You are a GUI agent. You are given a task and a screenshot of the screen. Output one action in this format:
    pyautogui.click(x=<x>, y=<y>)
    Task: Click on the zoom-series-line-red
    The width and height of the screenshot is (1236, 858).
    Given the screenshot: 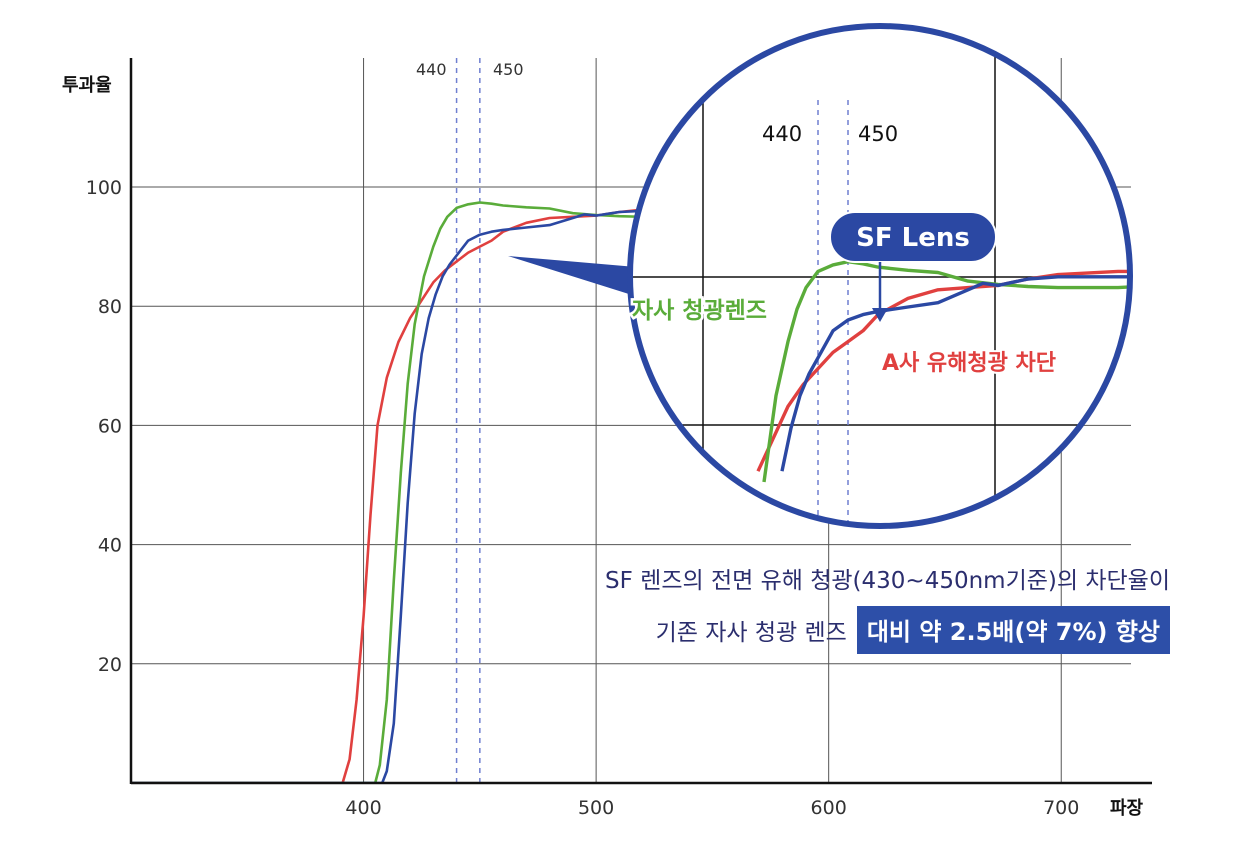 What is the action you would take?
    pyautogui.click(x=943, y=368)
    